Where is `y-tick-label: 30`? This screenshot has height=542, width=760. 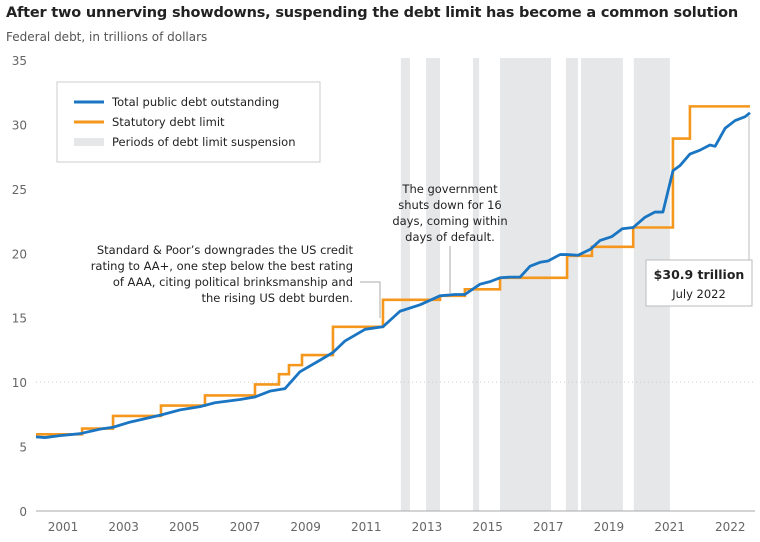
y-tick-label: 30 is located at coordinates (19, 125).